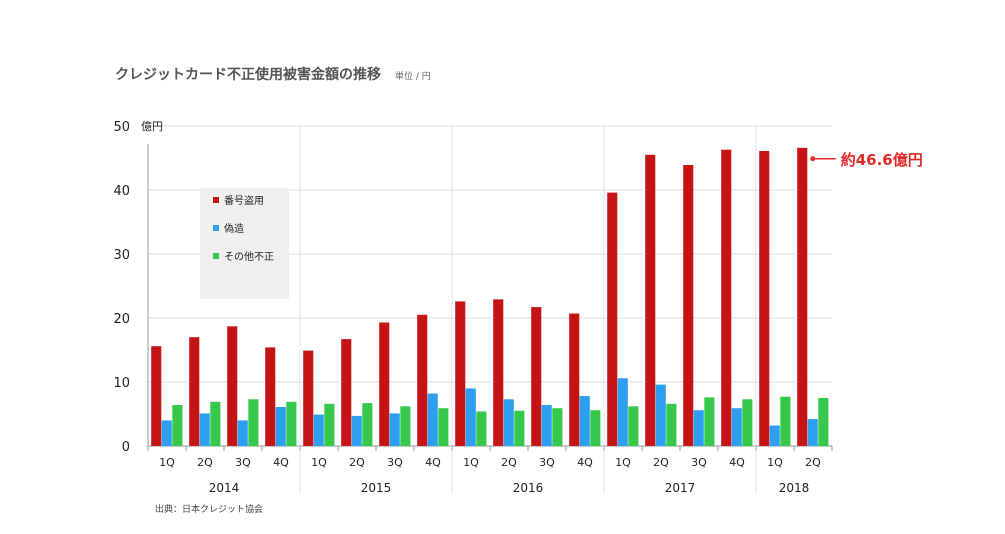 The width and height of the screenshot is (1005, 534). Describe the element at coordinates (248, 75) in the screenshot. I see `chart-title: クレジットカード不正使用被害金額の推移` at that location.